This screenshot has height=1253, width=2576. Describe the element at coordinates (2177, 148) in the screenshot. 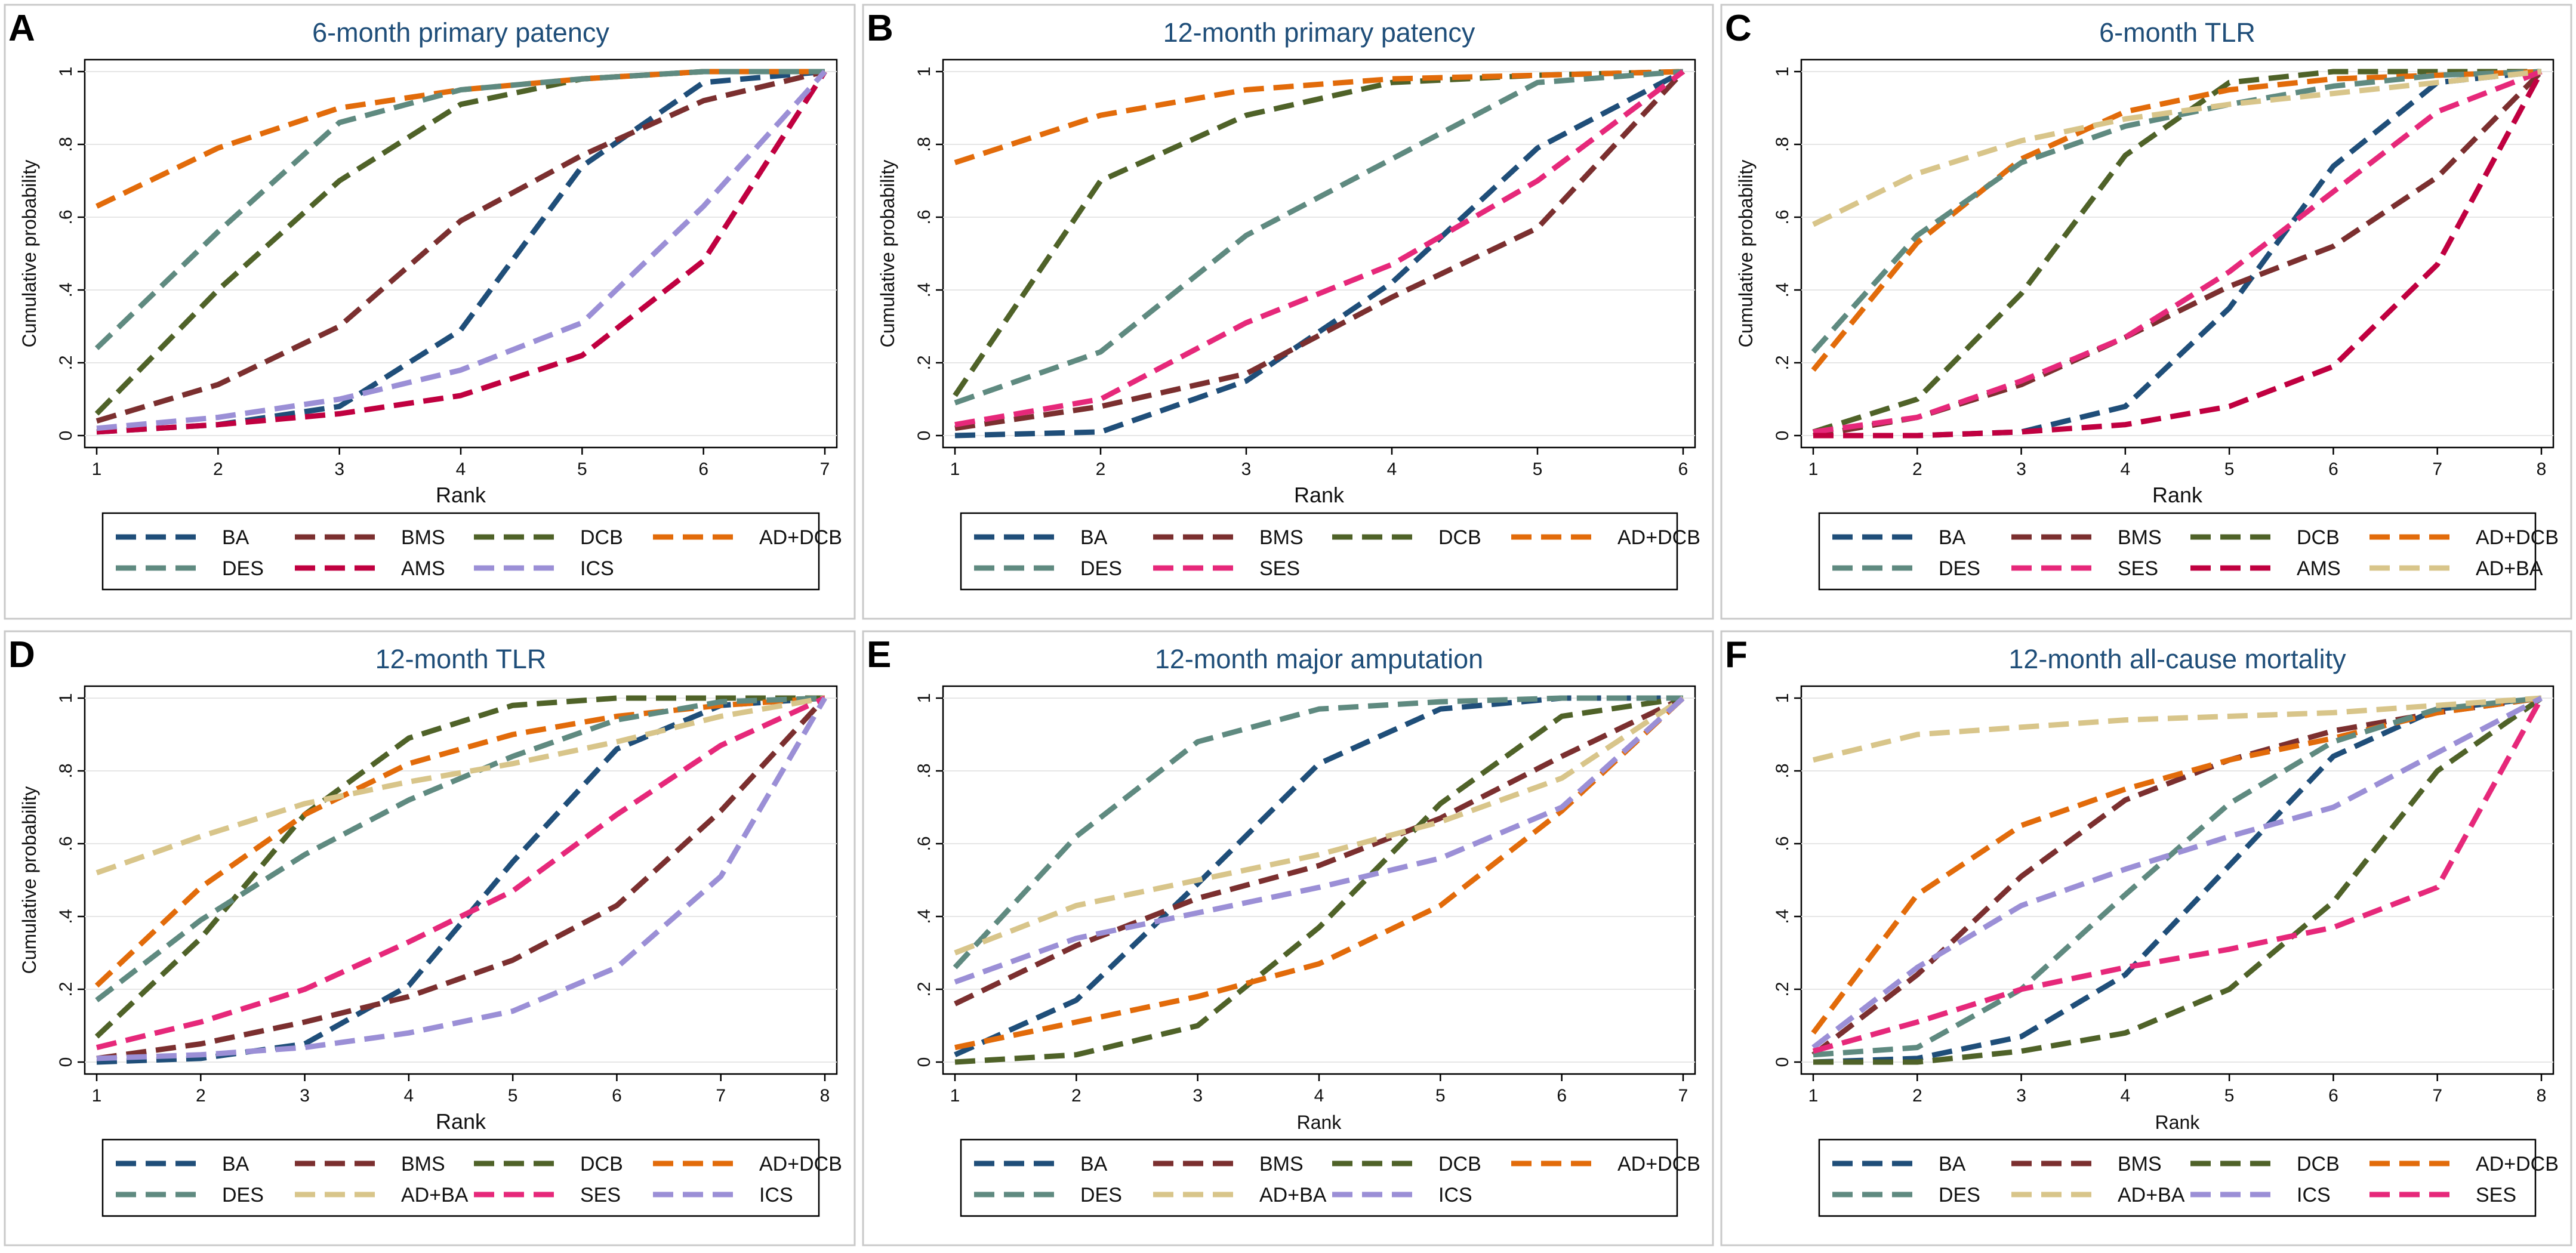

I see `panel-c-series-ad-ba` at that location.